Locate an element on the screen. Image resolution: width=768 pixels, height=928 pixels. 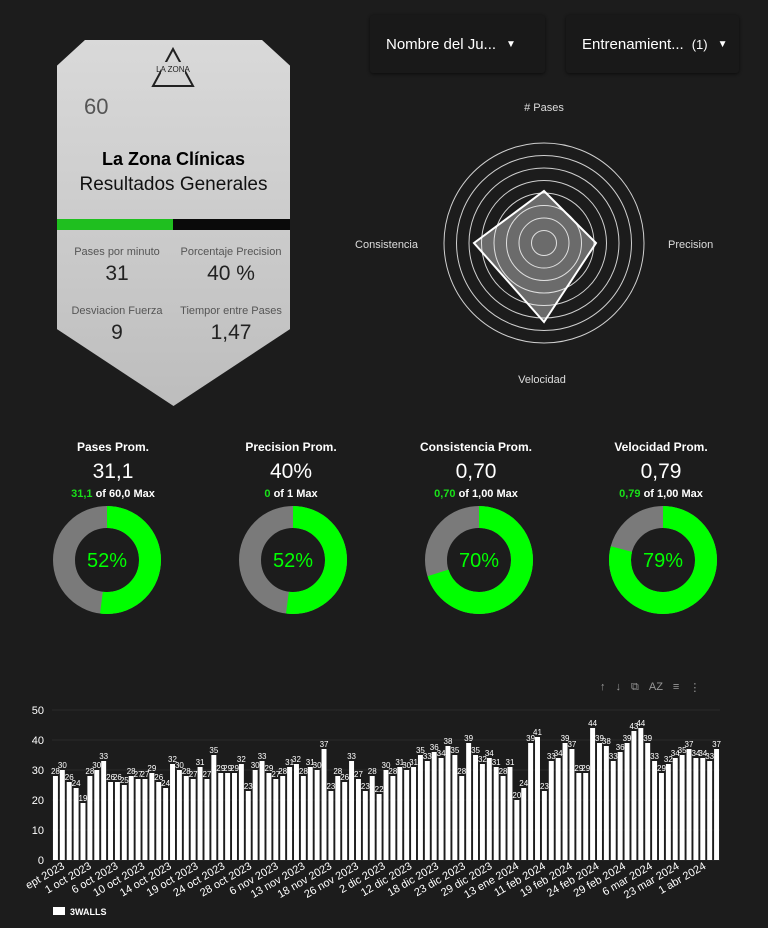
more-icon: ⋮ is located at coordinates (695, 687).